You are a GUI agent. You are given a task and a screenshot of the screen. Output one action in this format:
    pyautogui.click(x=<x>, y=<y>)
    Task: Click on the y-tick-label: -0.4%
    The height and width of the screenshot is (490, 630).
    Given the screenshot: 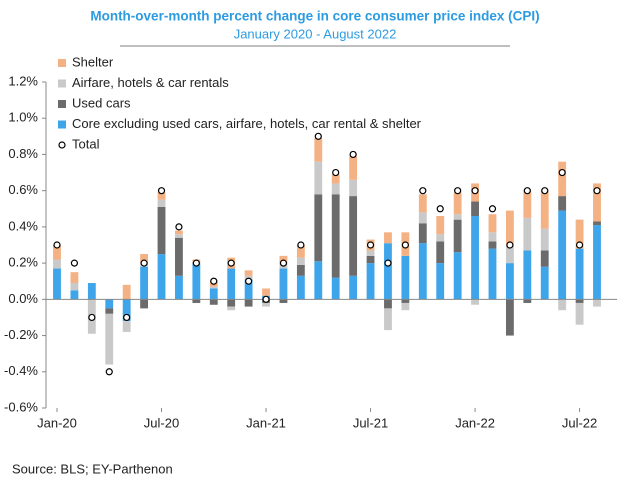 What is the action you would take?
    pyautogui.click(x=21, y=370)
    